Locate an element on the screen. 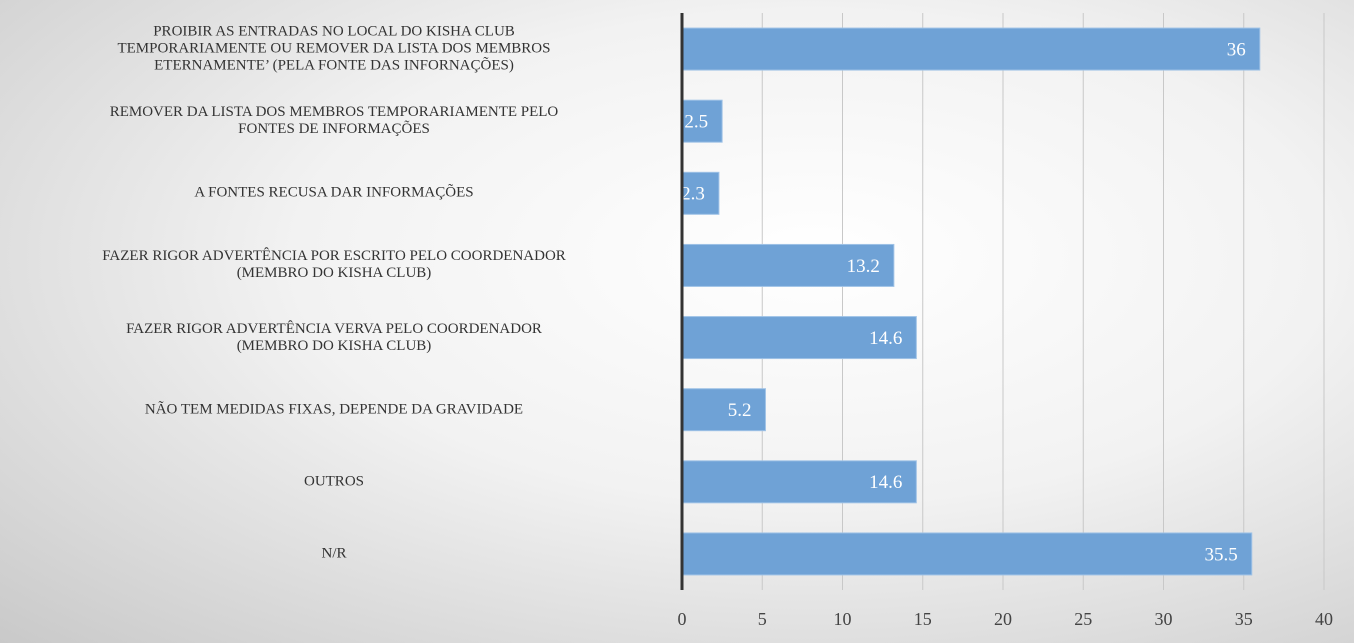  x-tick-label: 40 is located at coordinates (1324, 619).